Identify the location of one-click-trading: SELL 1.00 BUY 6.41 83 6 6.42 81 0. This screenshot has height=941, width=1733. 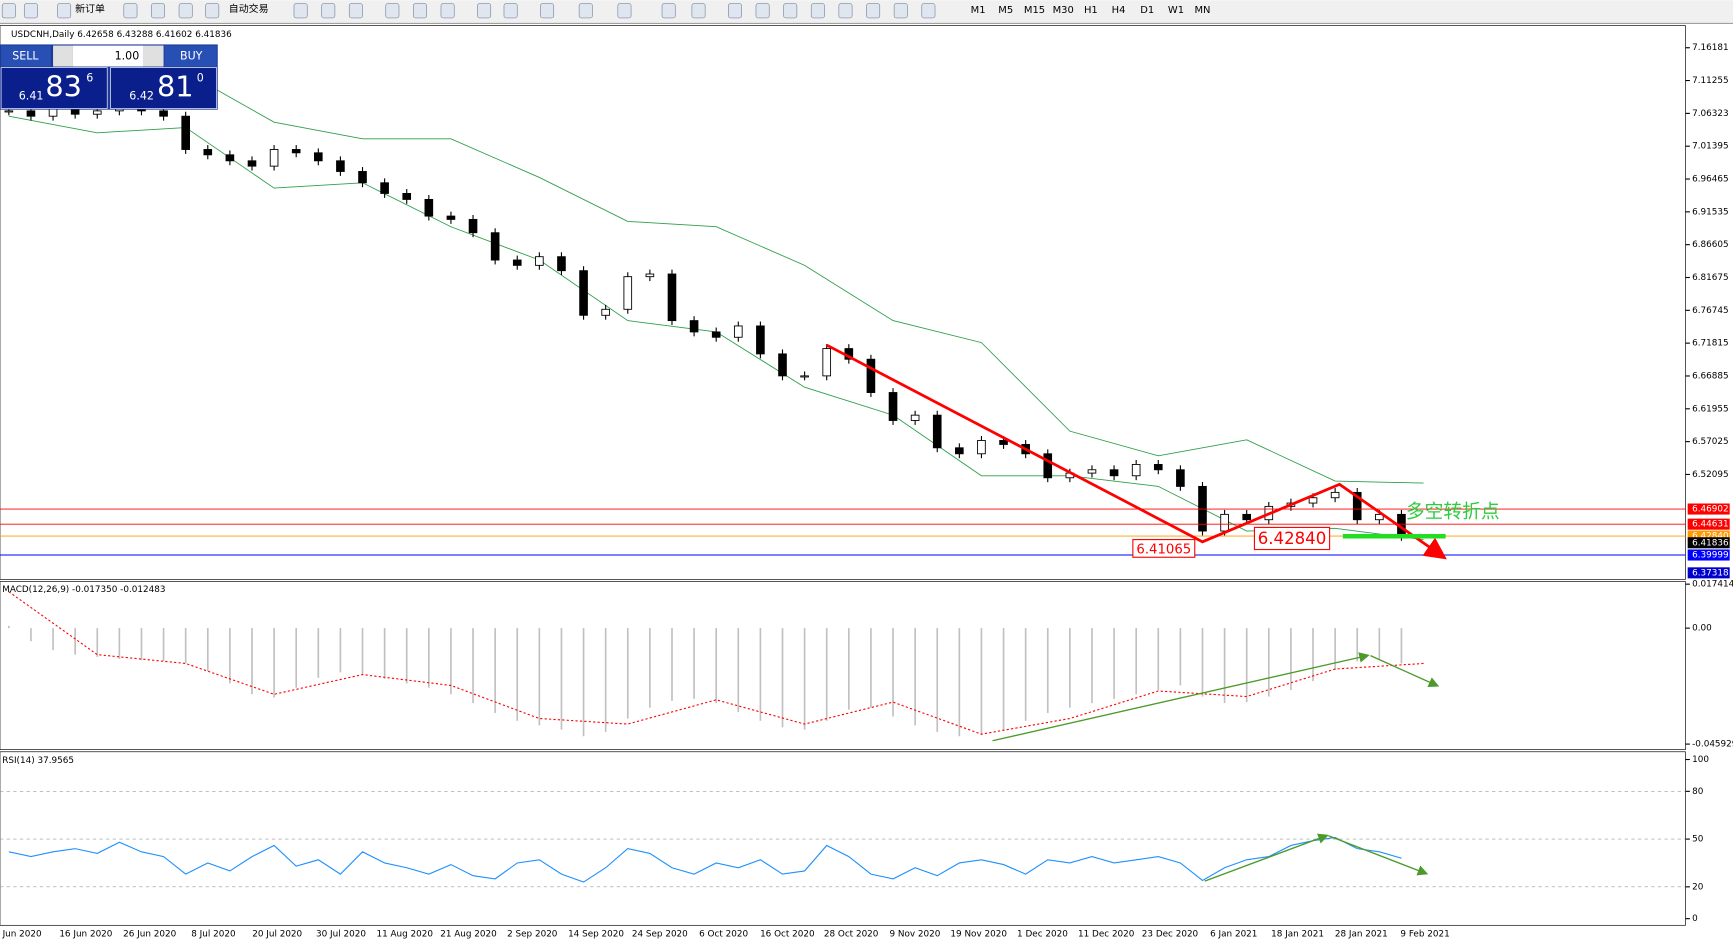
(109, 77).